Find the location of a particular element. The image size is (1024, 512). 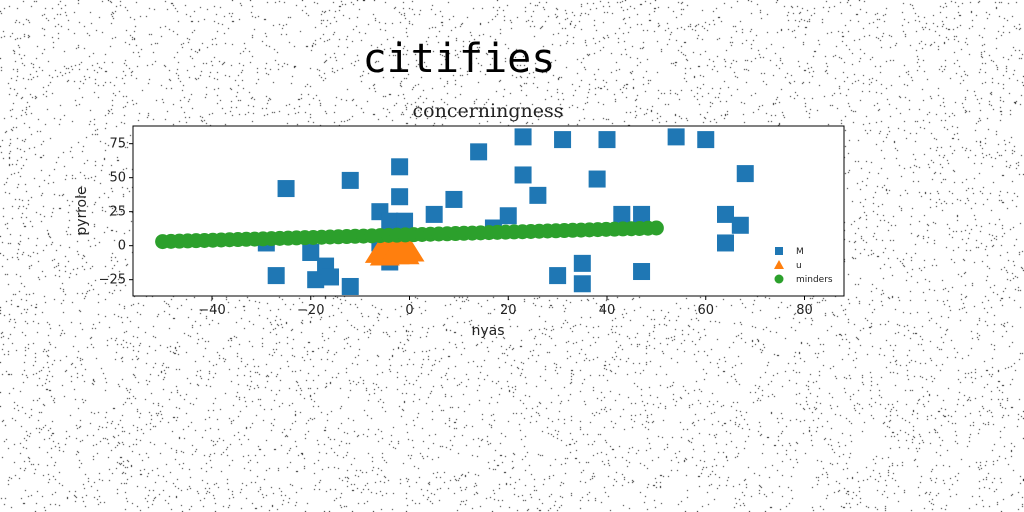

x-tick-label: 80 is located at coordinates (804, 310).